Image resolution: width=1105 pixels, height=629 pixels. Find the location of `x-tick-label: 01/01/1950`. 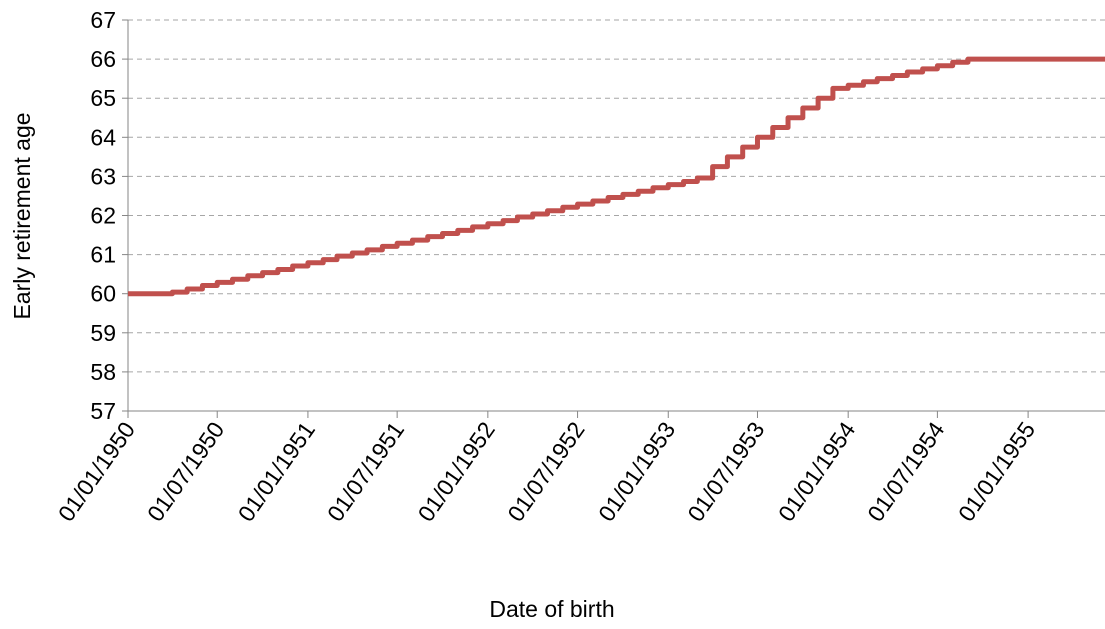

x-tick-label: 01/01/1950 is located at coordinates (96, 471).